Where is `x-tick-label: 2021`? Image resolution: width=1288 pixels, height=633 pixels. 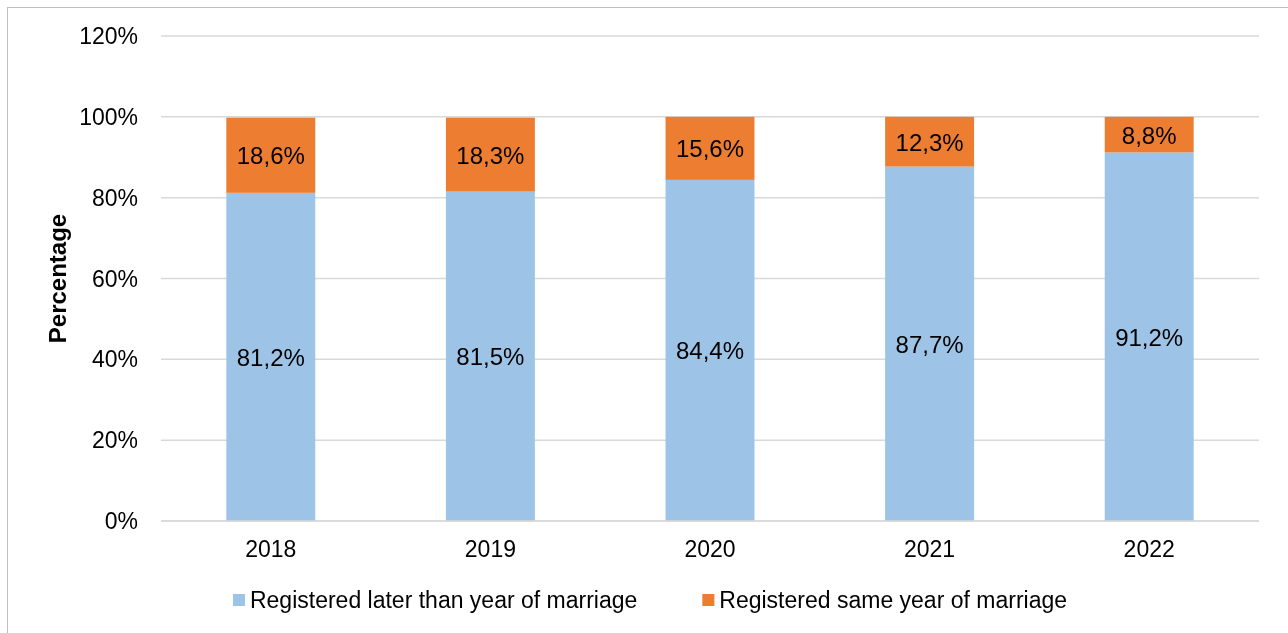 x-tick-label: 2021 is located at coordinates (930, 549).